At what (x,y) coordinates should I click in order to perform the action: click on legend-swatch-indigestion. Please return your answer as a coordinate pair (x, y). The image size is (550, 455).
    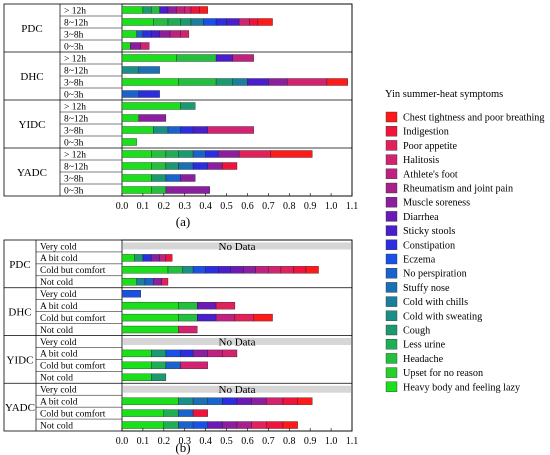
    Looking at the image, I should click on (391, 131).